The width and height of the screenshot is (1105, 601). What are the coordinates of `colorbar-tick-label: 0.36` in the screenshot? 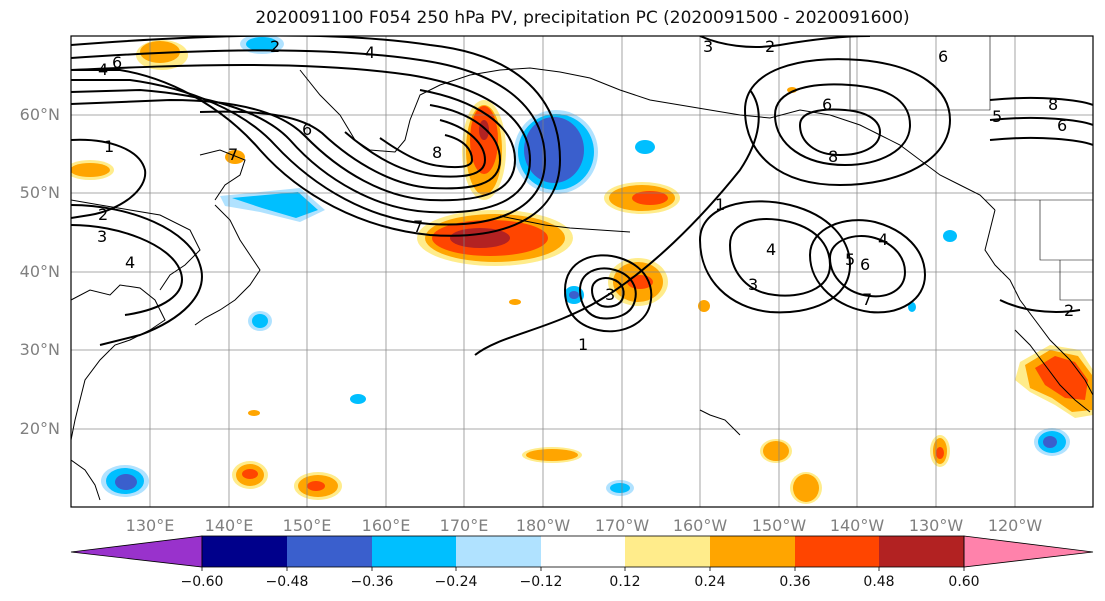 It's located at (795, 582).